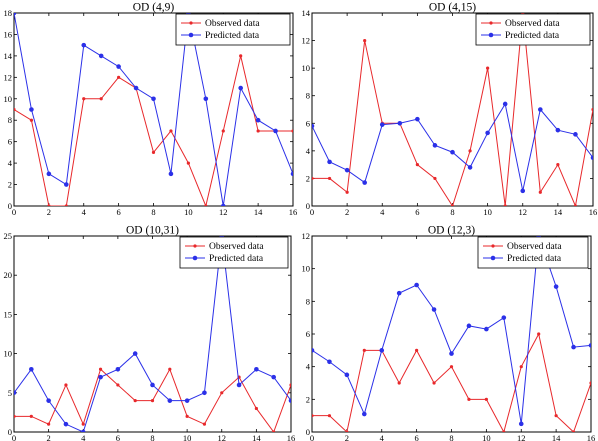  Describe the element at coordinates (8, 77) in the screenshot. I see `y-tick-label: 12` at that location.